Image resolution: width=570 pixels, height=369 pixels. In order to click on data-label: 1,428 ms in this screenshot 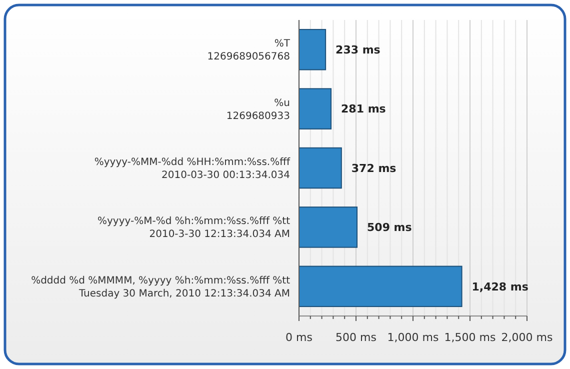, I will do `click(500, 287)`.